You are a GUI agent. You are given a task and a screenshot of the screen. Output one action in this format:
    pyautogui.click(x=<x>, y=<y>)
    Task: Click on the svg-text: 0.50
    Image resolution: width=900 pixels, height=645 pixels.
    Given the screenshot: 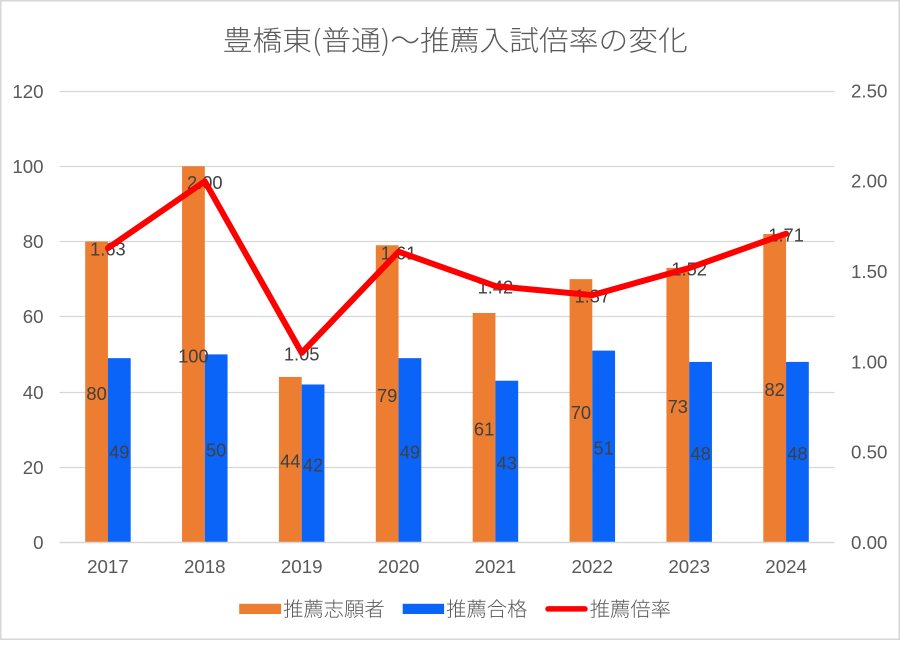 What is the action you would take?
    pyautogui.click(x=869, y=452)
    